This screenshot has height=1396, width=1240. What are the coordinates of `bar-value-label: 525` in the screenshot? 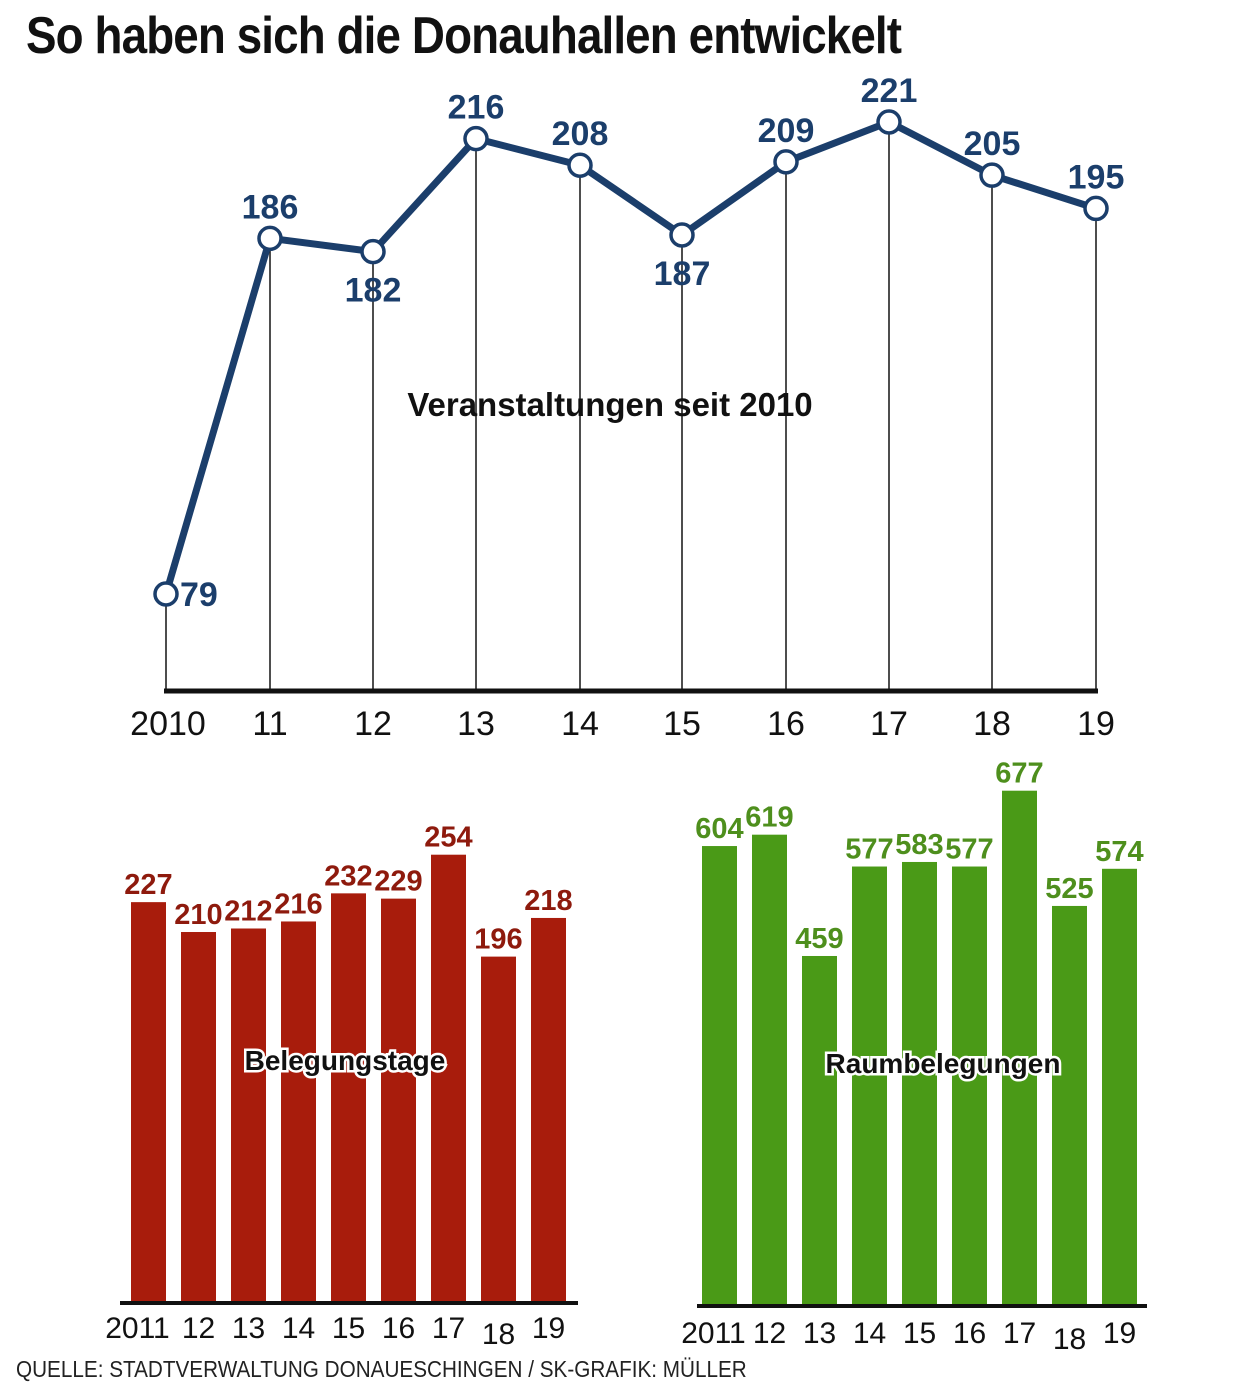 It's located at (1069, 889).